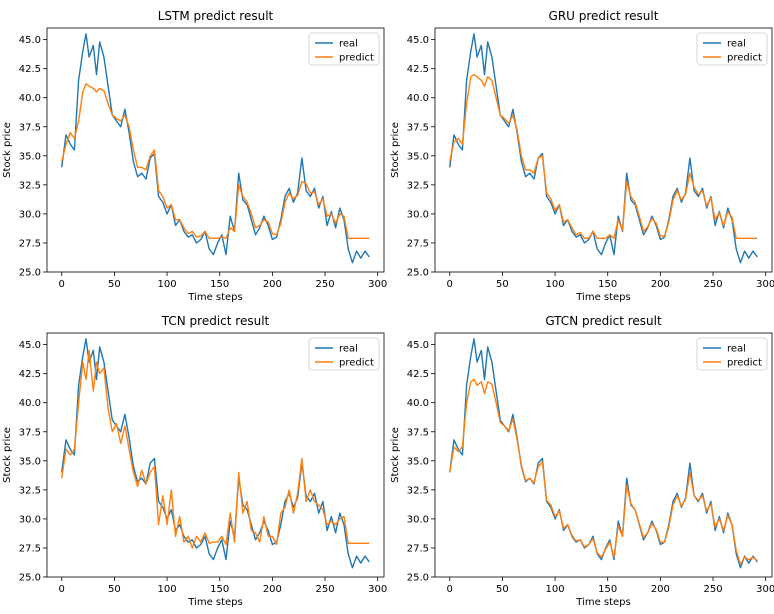  What do you see at coordinates (219, 589) in the screenshot?
I see `tcn-xtick-label: 150` at bounding box center [219, 589].